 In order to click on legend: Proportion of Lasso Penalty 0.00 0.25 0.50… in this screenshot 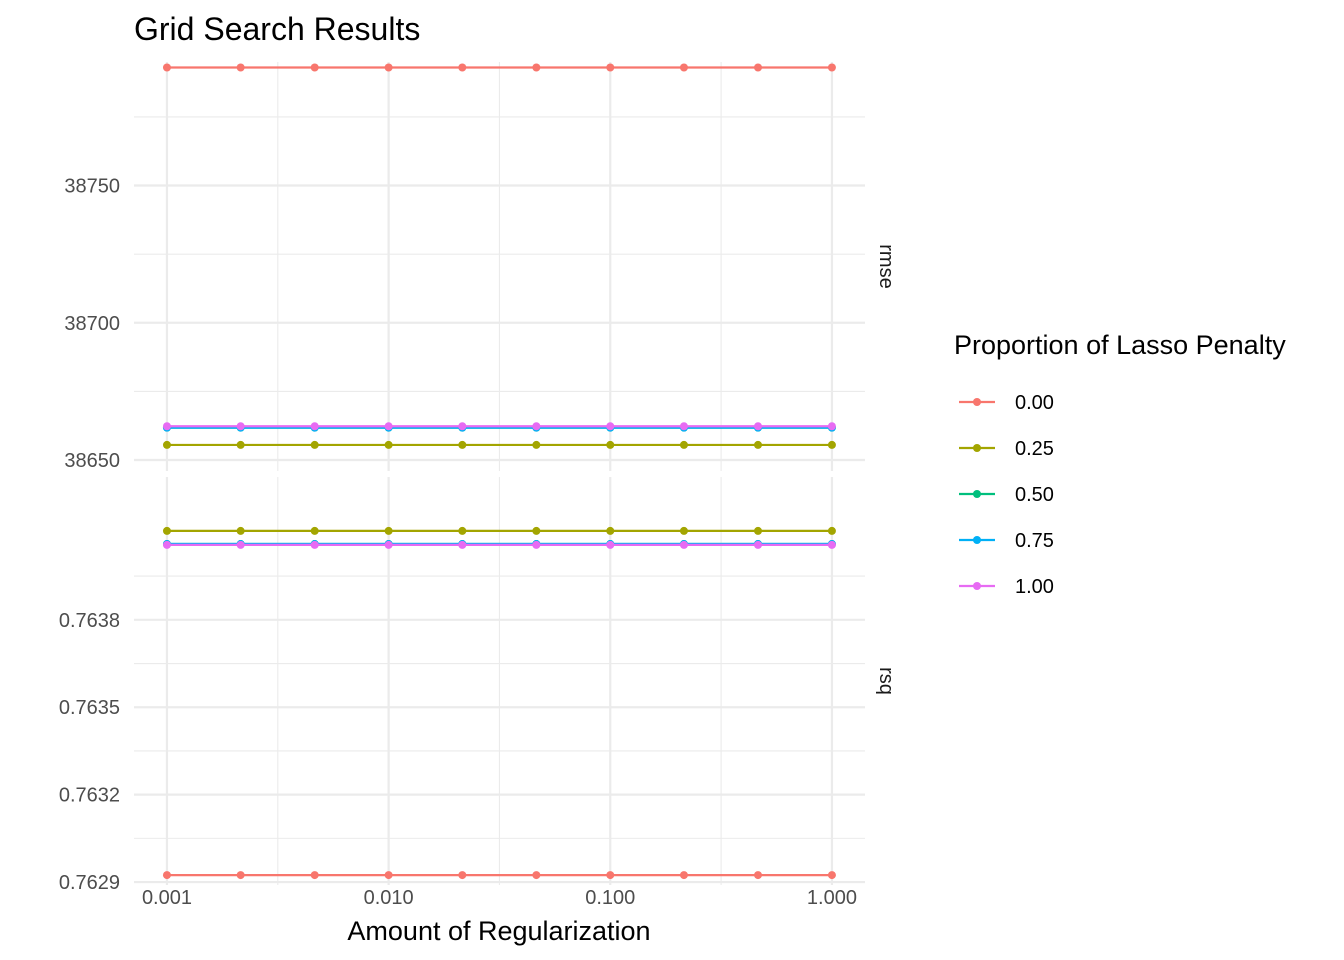, I will do `click(1120, 464)`.